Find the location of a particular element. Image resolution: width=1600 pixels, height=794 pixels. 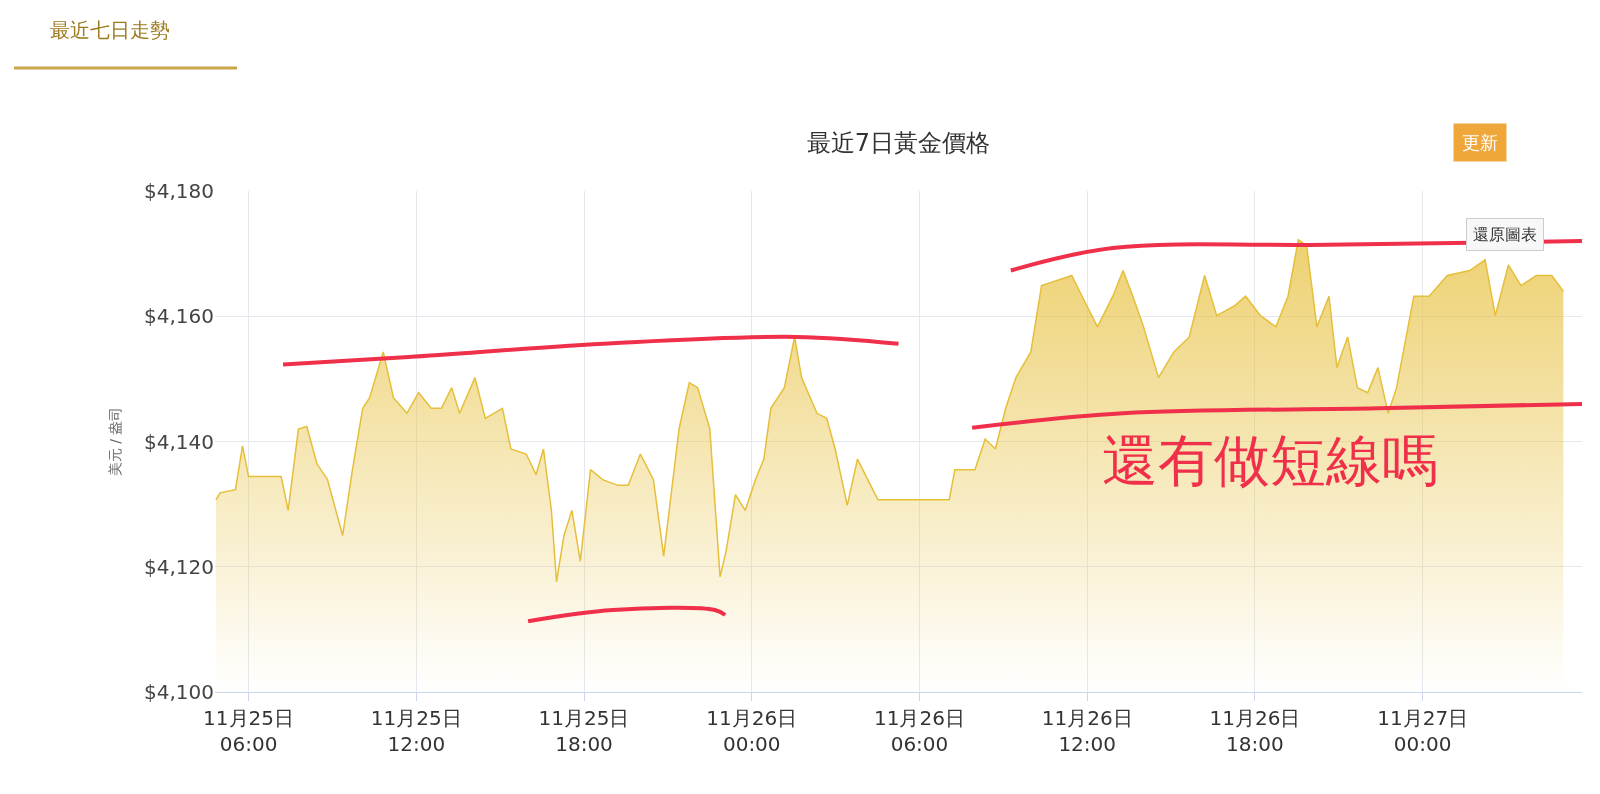

y-axis-title: 美元 / 盎司 is located at coordinates (114, 441).